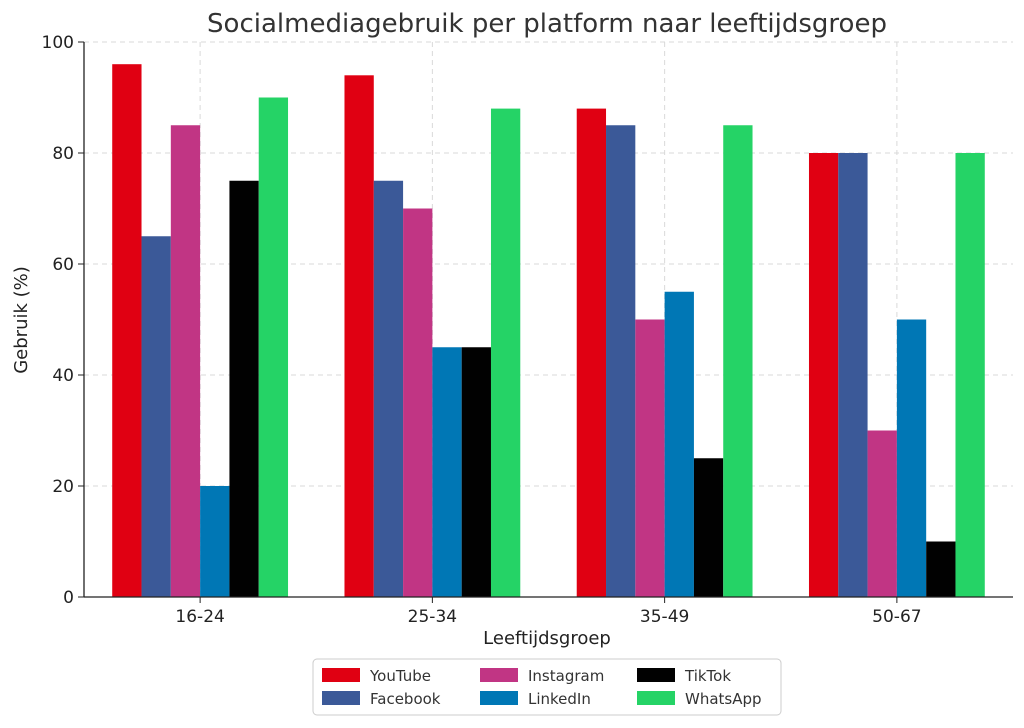 The width and height of the screenshot is (1024, 728). What do you see at coordinates (199, 617) in the screenshot?
I see `x-tick-label: 16-24` at bounding box center [199, 617].